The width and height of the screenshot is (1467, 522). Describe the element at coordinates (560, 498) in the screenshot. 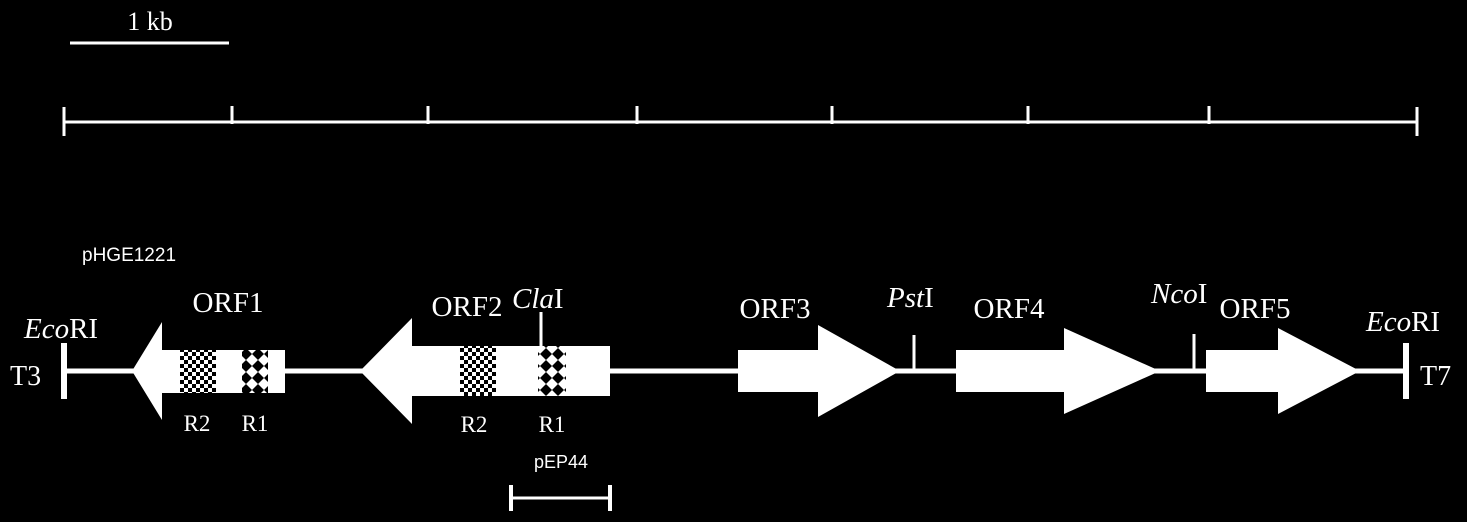

I see `probe-bar` at that location.